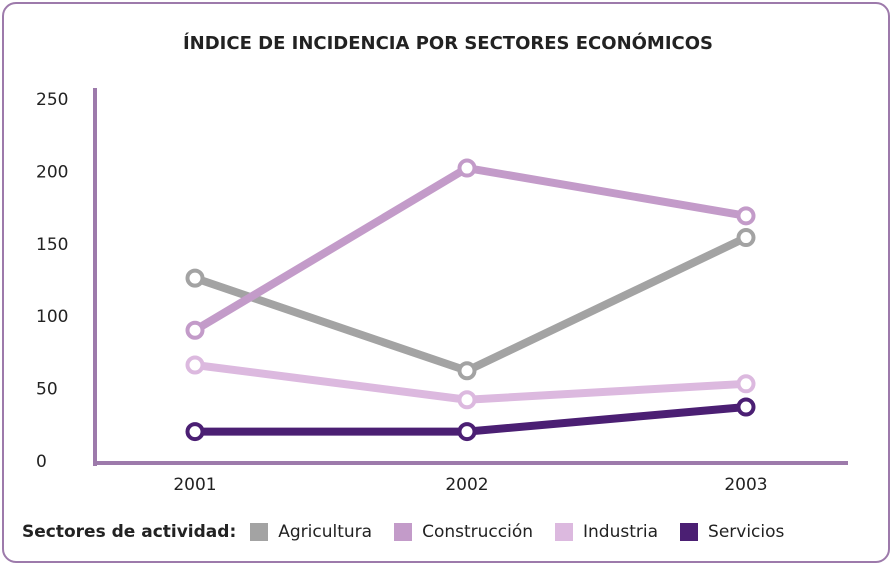  What do you see at coordinates (52, 100) in the screenshot?
I see `y-tick-label: 250` at bounding box center [52, 100].